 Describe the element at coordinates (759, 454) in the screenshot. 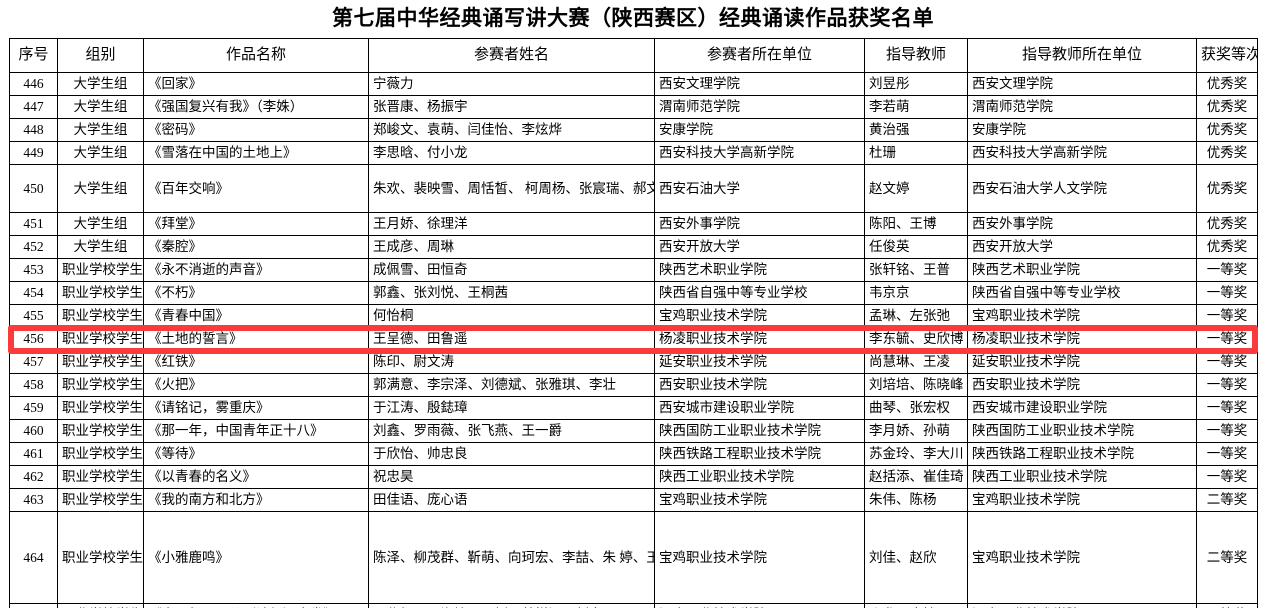

I see `cell-unit: 陕西铁路工程职业技术学院` at that location.